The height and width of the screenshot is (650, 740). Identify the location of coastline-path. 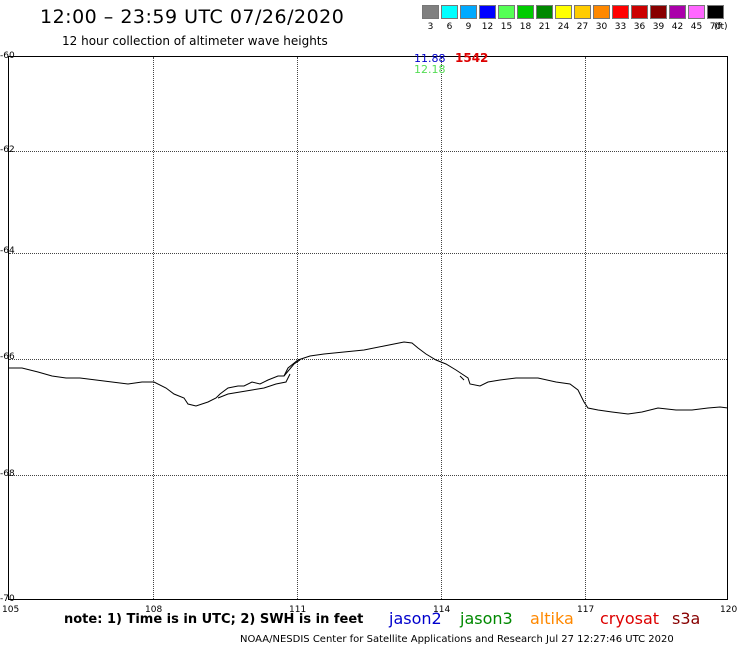
(368, 378).